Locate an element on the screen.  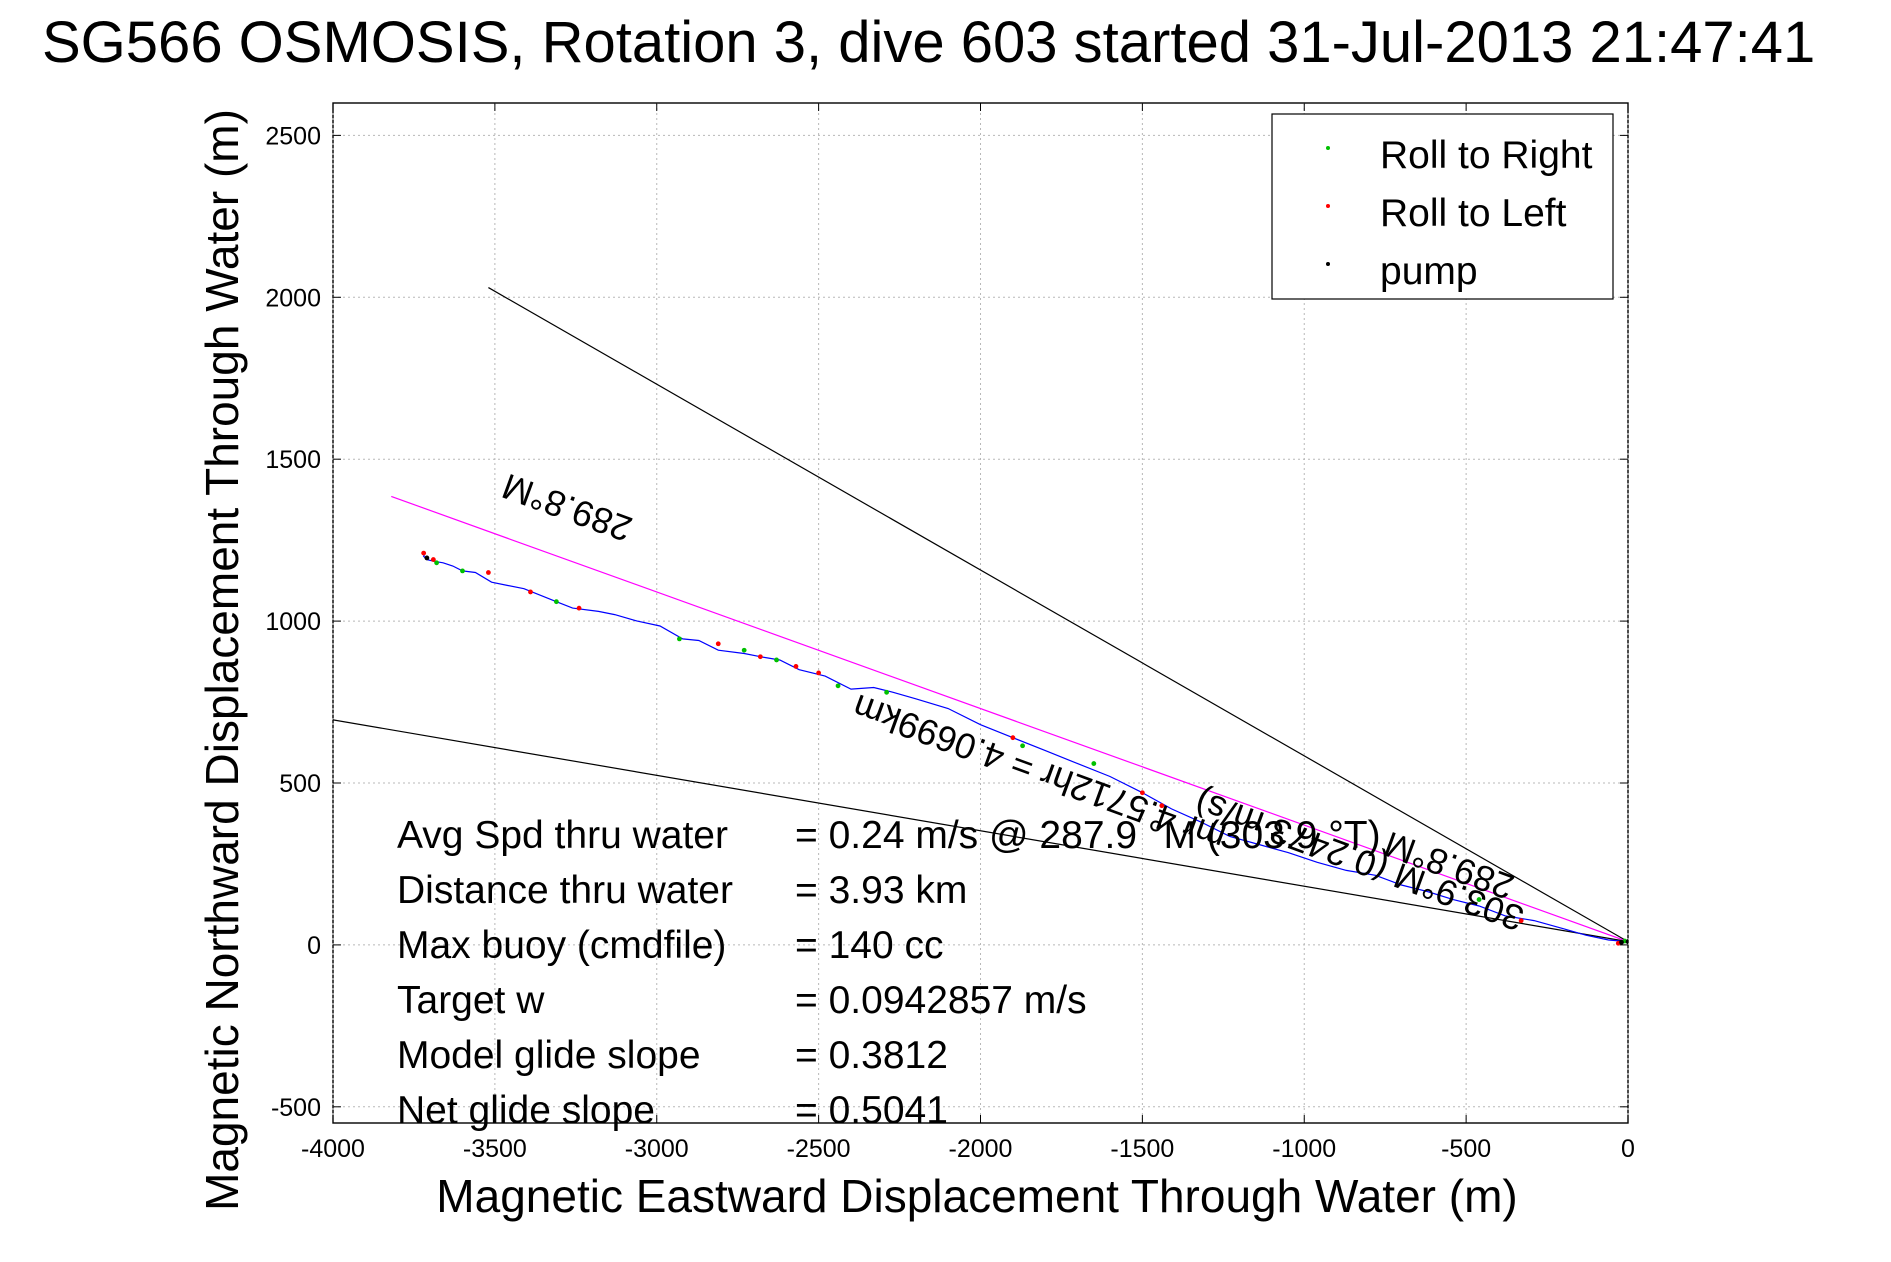
y-tick-label: 2500 is located at coordinates (293, 136).